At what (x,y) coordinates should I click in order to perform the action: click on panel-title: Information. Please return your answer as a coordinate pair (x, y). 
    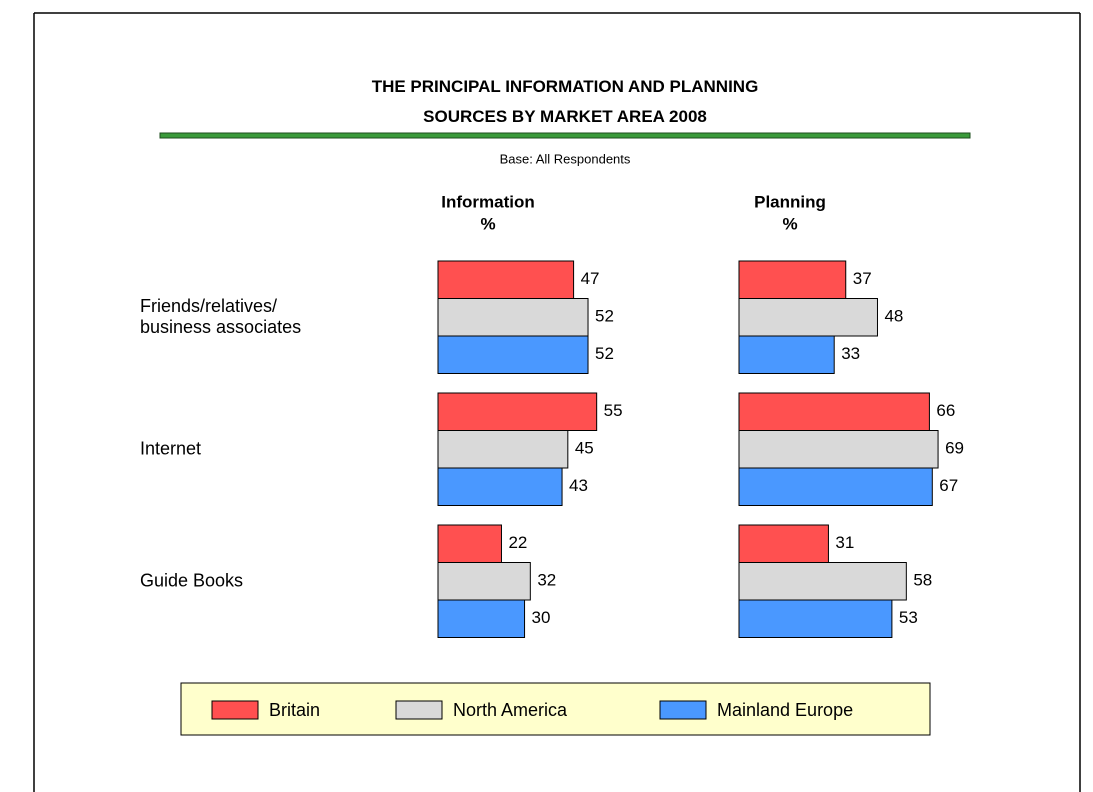
    Looking at the image, I should click on (488, 201).